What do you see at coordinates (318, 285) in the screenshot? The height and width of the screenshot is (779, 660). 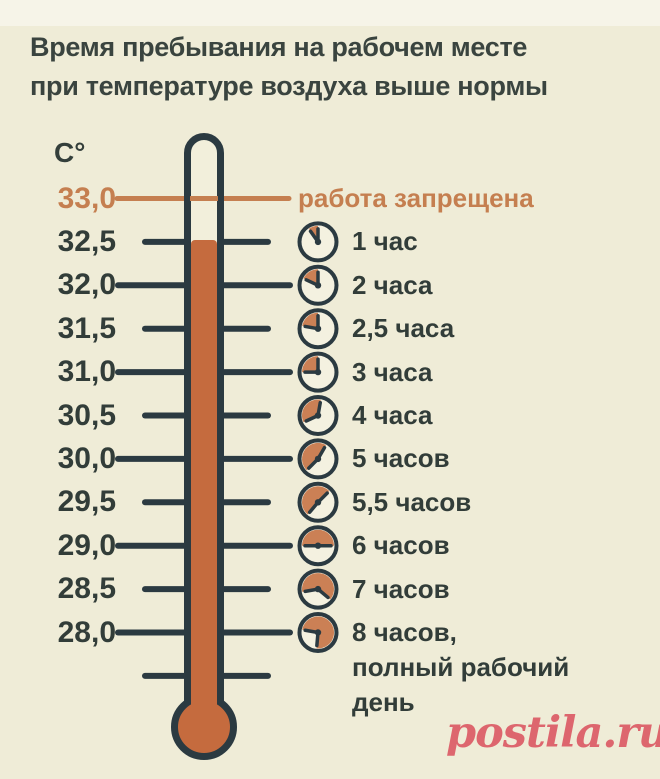 I see `clock-icon-2h` at bounding box center [318, 285].